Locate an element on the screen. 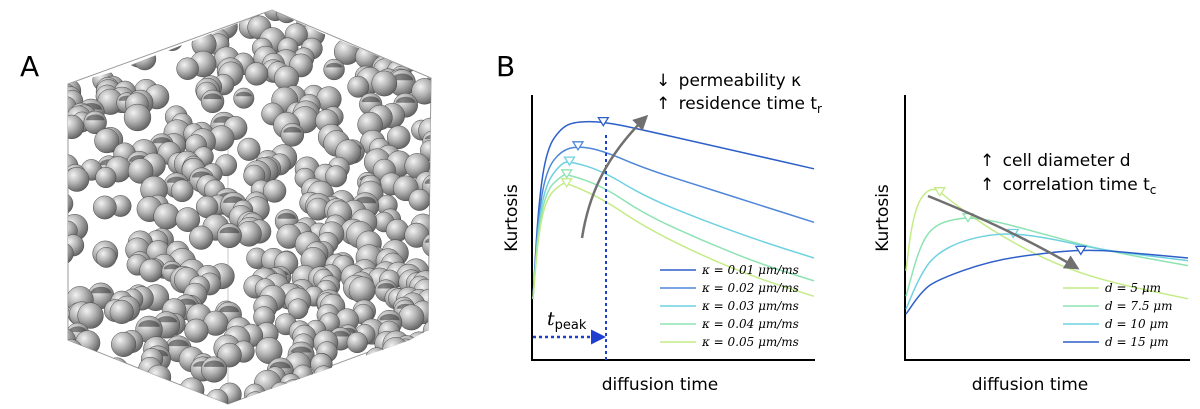 This screenshot has width=1200, height=409. left-note-line1: ↓ permeability κ is located at coordinates (728, 81).